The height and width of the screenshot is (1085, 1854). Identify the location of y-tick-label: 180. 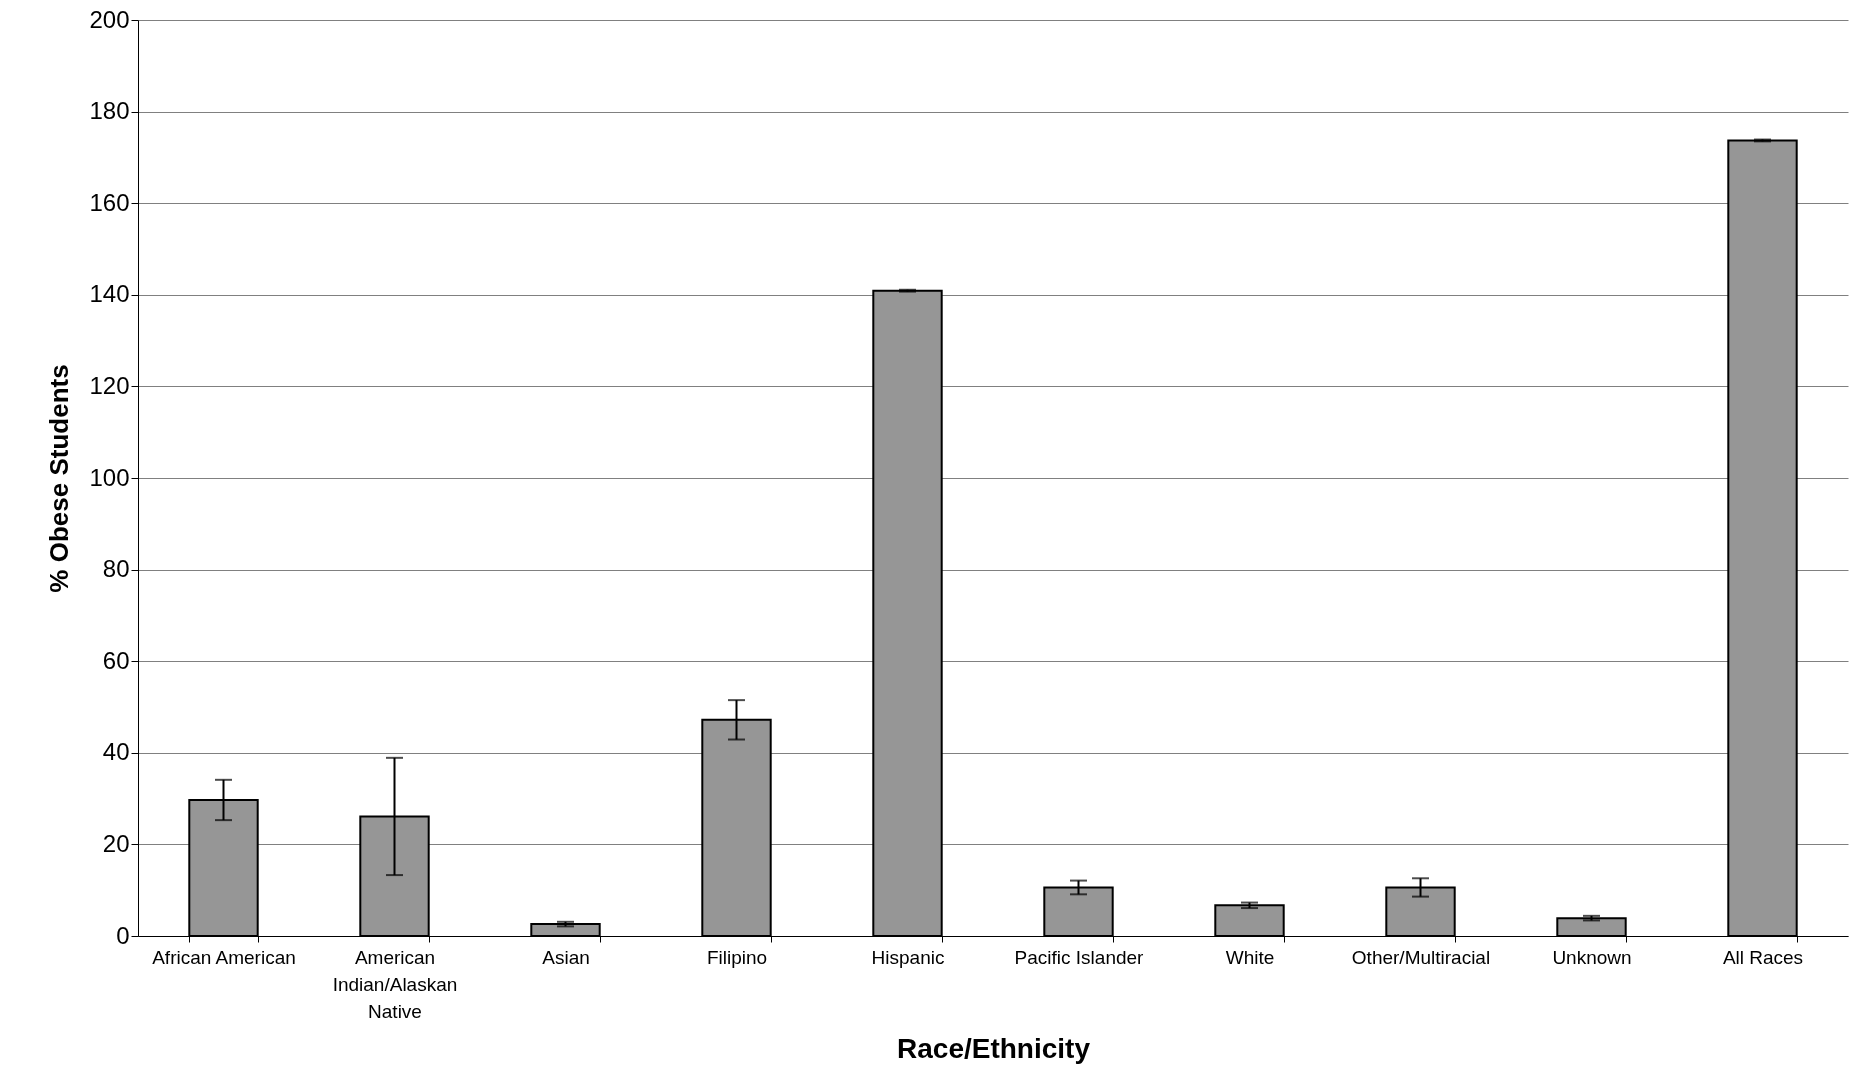
(109, 111).